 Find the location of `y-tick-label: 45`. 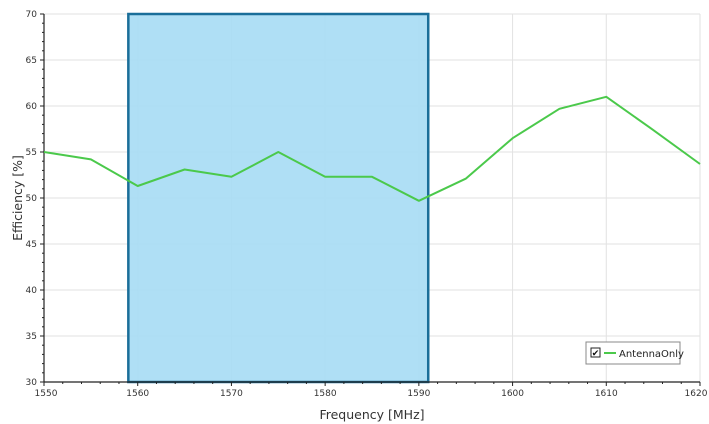

y-tick-label: 45 is located at coordinates (31, 245).